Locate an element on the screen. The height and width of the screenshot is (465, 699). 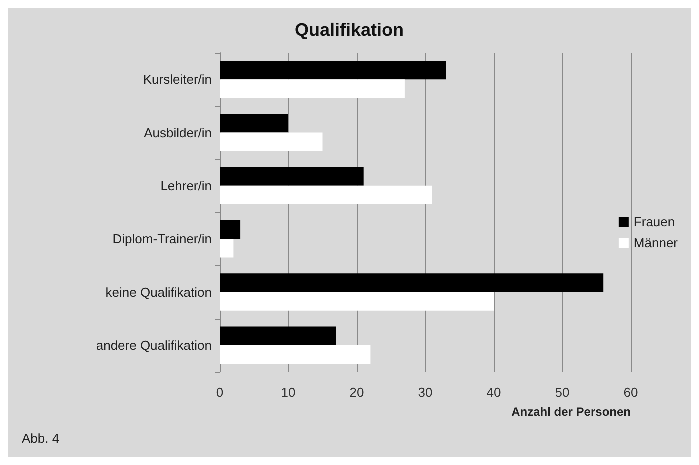
x-tick-label: 0 is located at coordinates (220, 392).